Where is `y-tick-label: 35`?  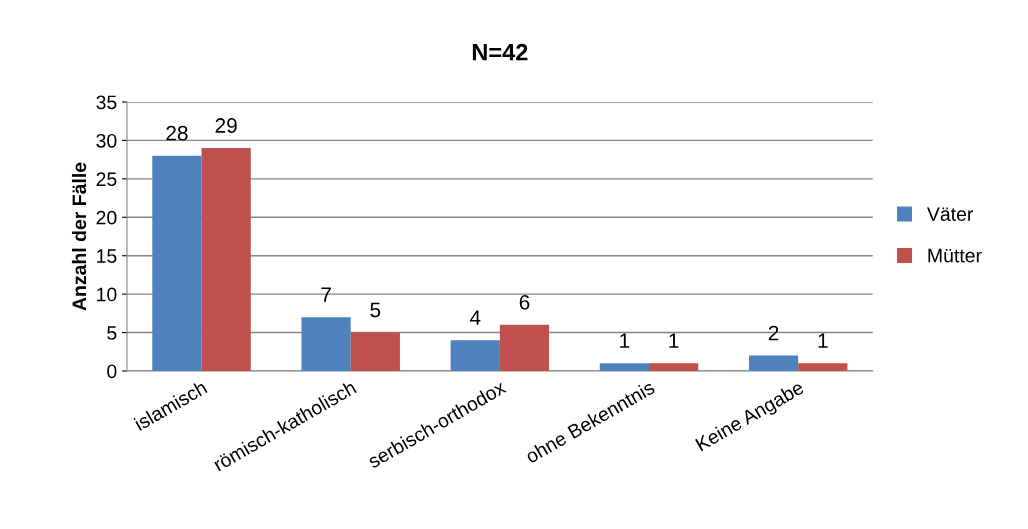
y-tick-label: 35 is located at coordinates (106, 102).